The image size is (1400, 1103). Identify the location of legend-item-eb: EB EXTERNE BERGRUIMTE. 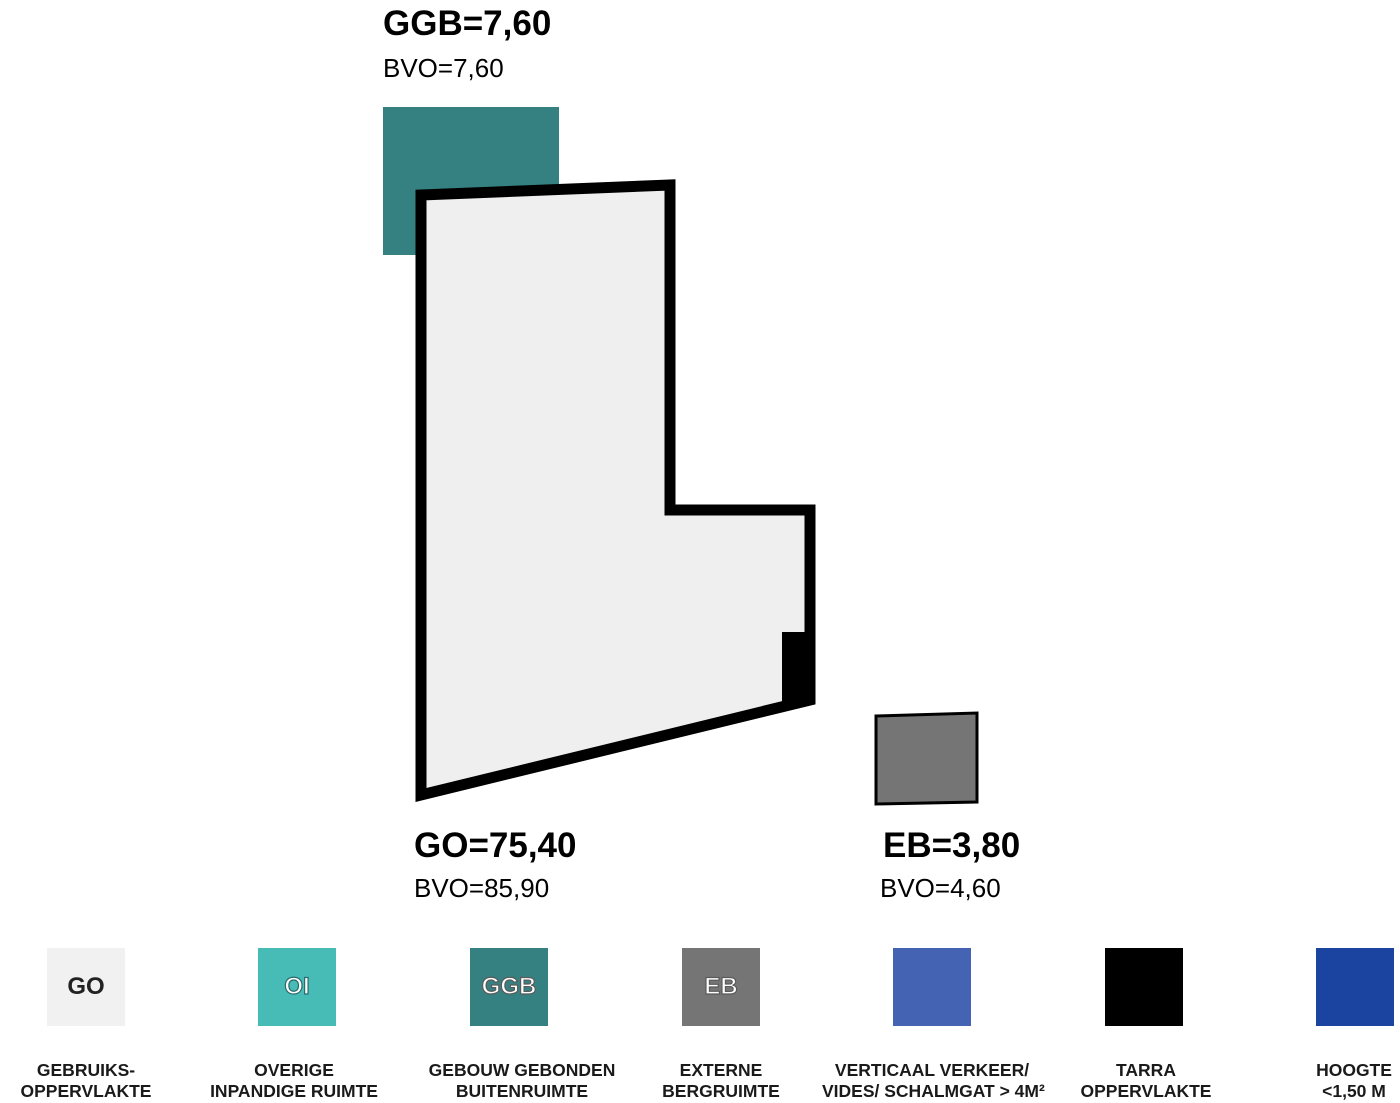
(721, 1025).